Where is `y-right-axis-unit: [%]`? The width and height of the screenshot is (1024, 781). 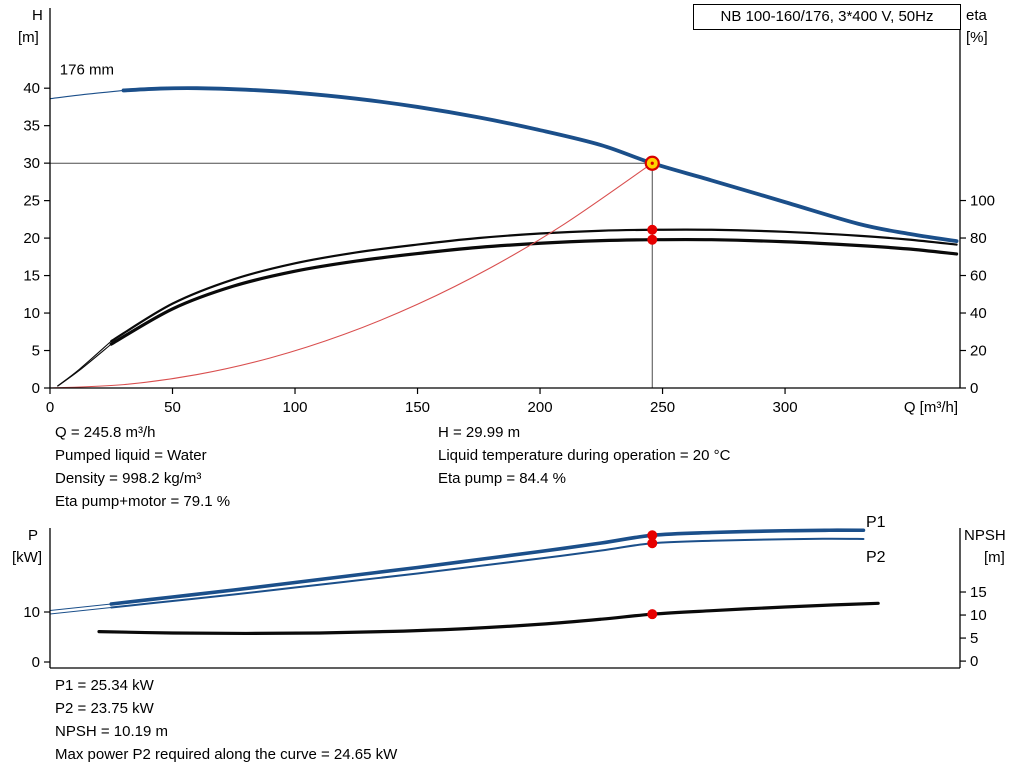 y-right-axis-unit: [%] is located at coordinates (977, 37).